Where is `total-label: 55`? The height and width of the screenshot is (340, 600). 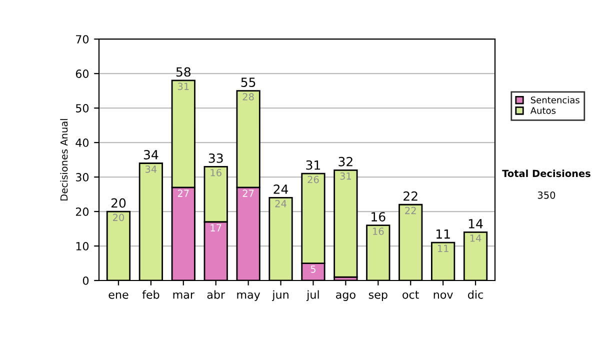
total-label: 55 is located at coordinates (248, 83).